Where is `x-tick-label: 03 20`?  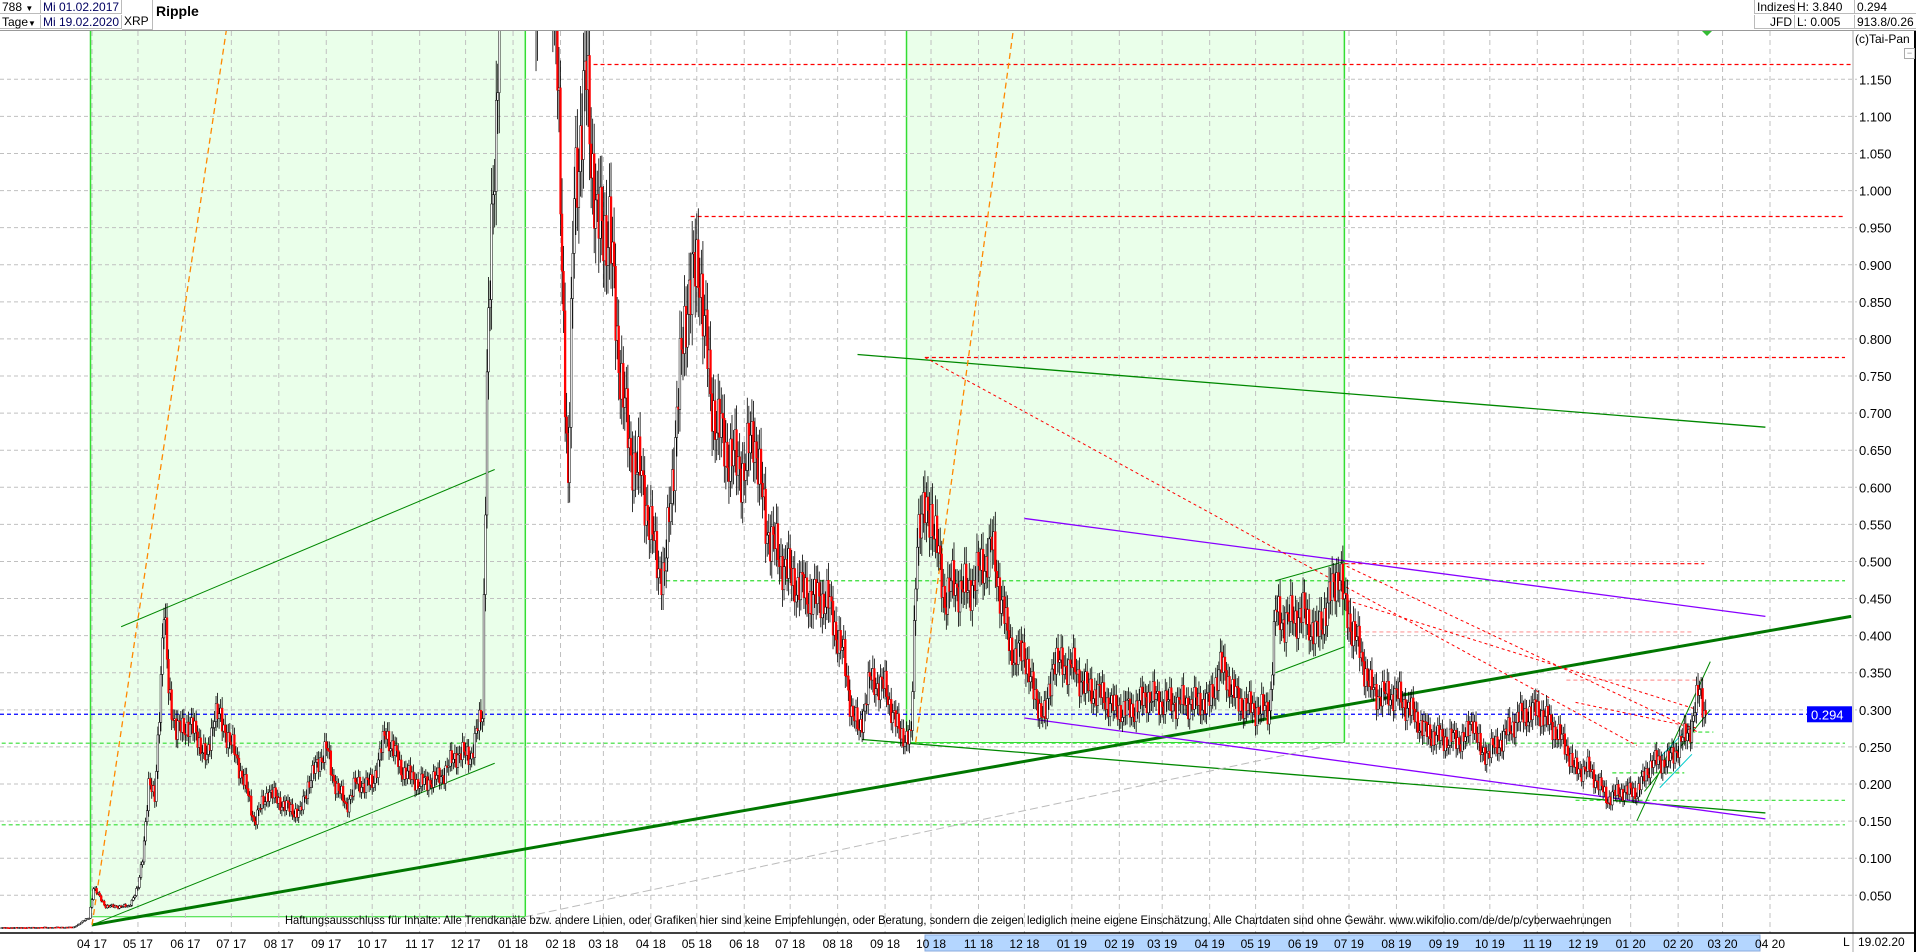 x-tick-label: 03 20 is located at coordinates (1723, 944).